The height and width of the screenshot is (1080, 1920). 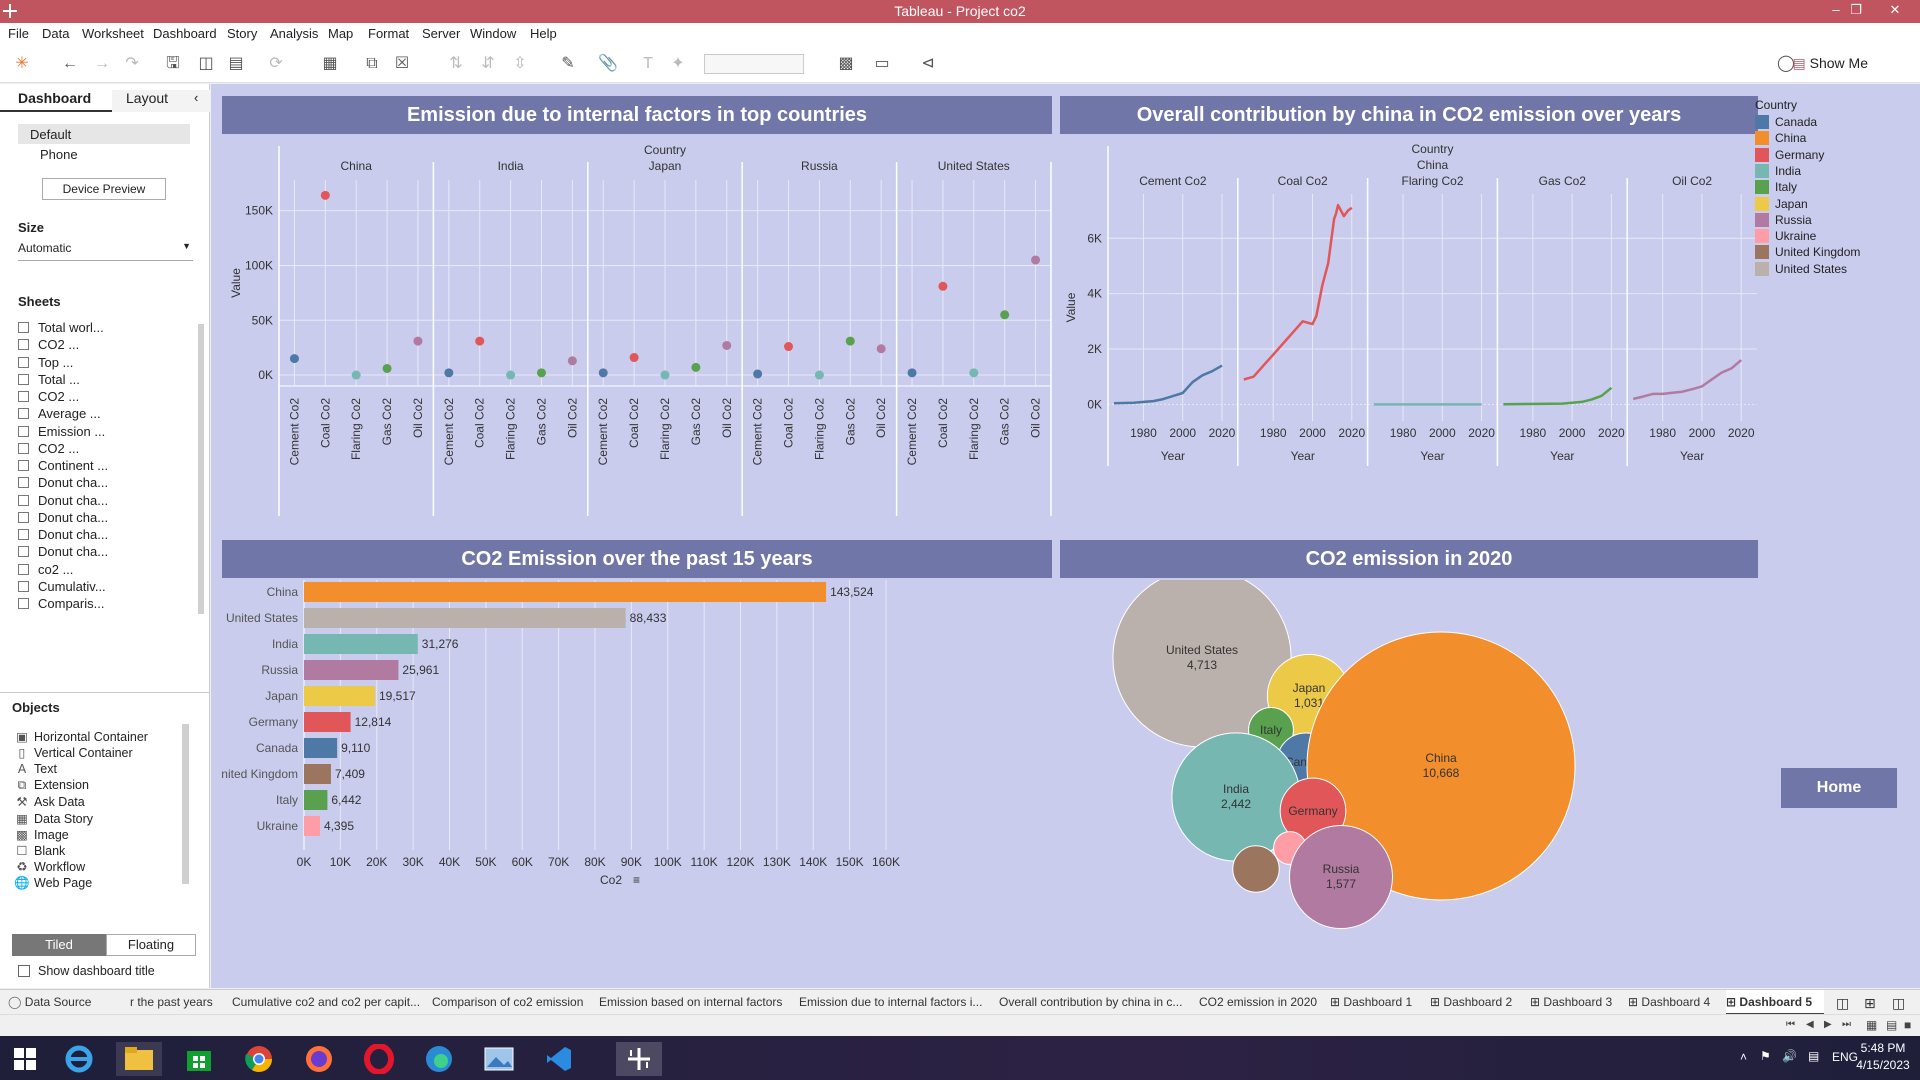 I want to click on tab-layout: Layout, so click(x=161, y=101).